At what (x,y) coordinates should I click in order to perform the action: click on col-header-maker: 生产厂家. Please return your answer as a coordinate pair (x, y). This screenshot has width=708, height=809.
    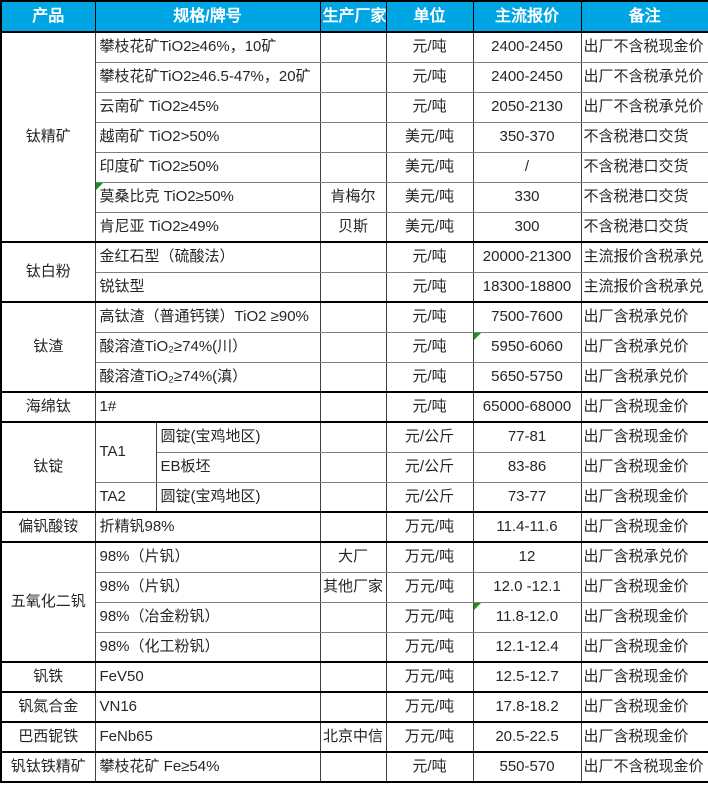
    Looking at the image, I should click on (353, 16).